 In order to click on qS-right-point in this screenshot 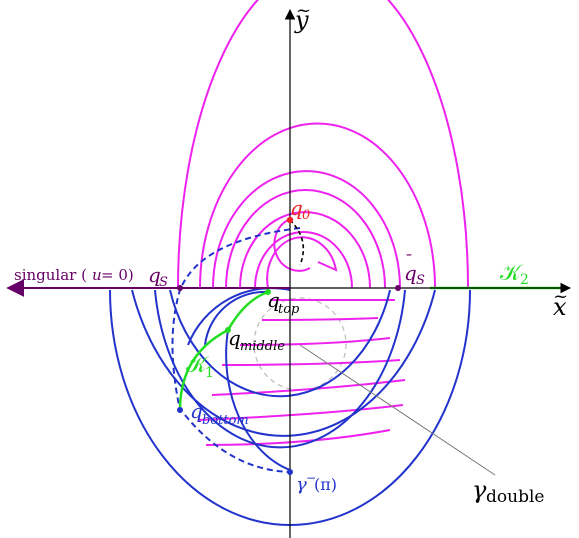, I will do `click(398, 288)`.